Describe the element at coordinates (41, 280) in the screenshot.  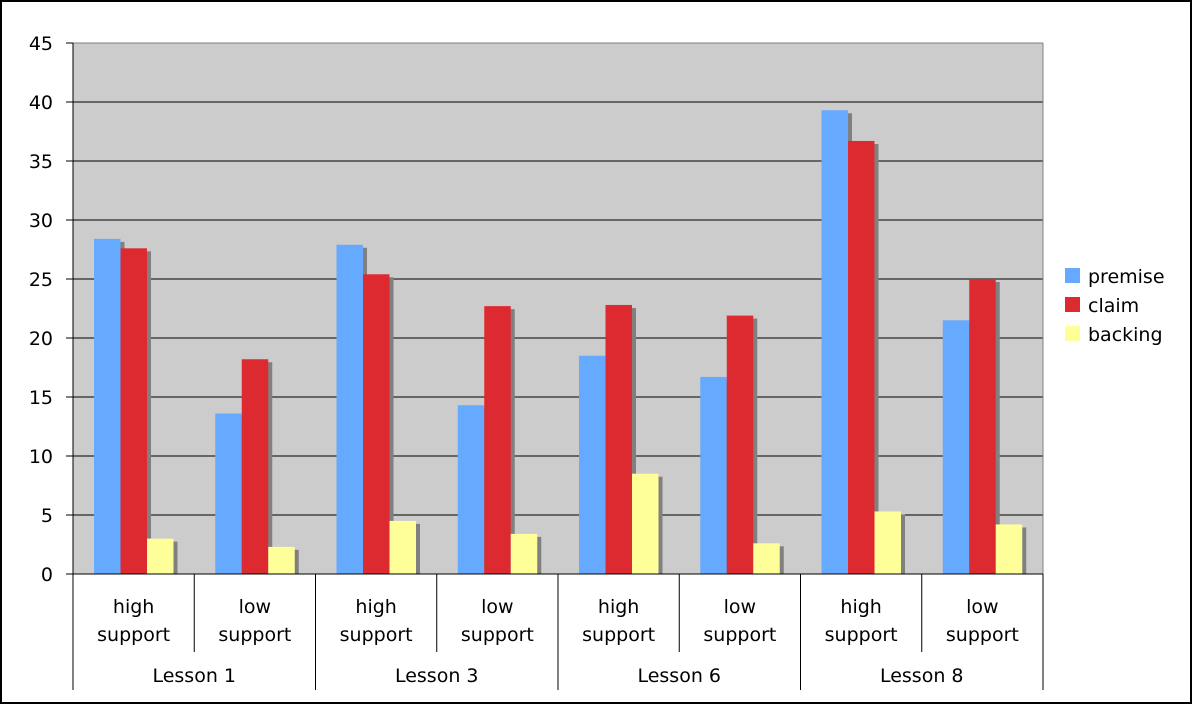
I see `y-tick-label: 25` at that location.